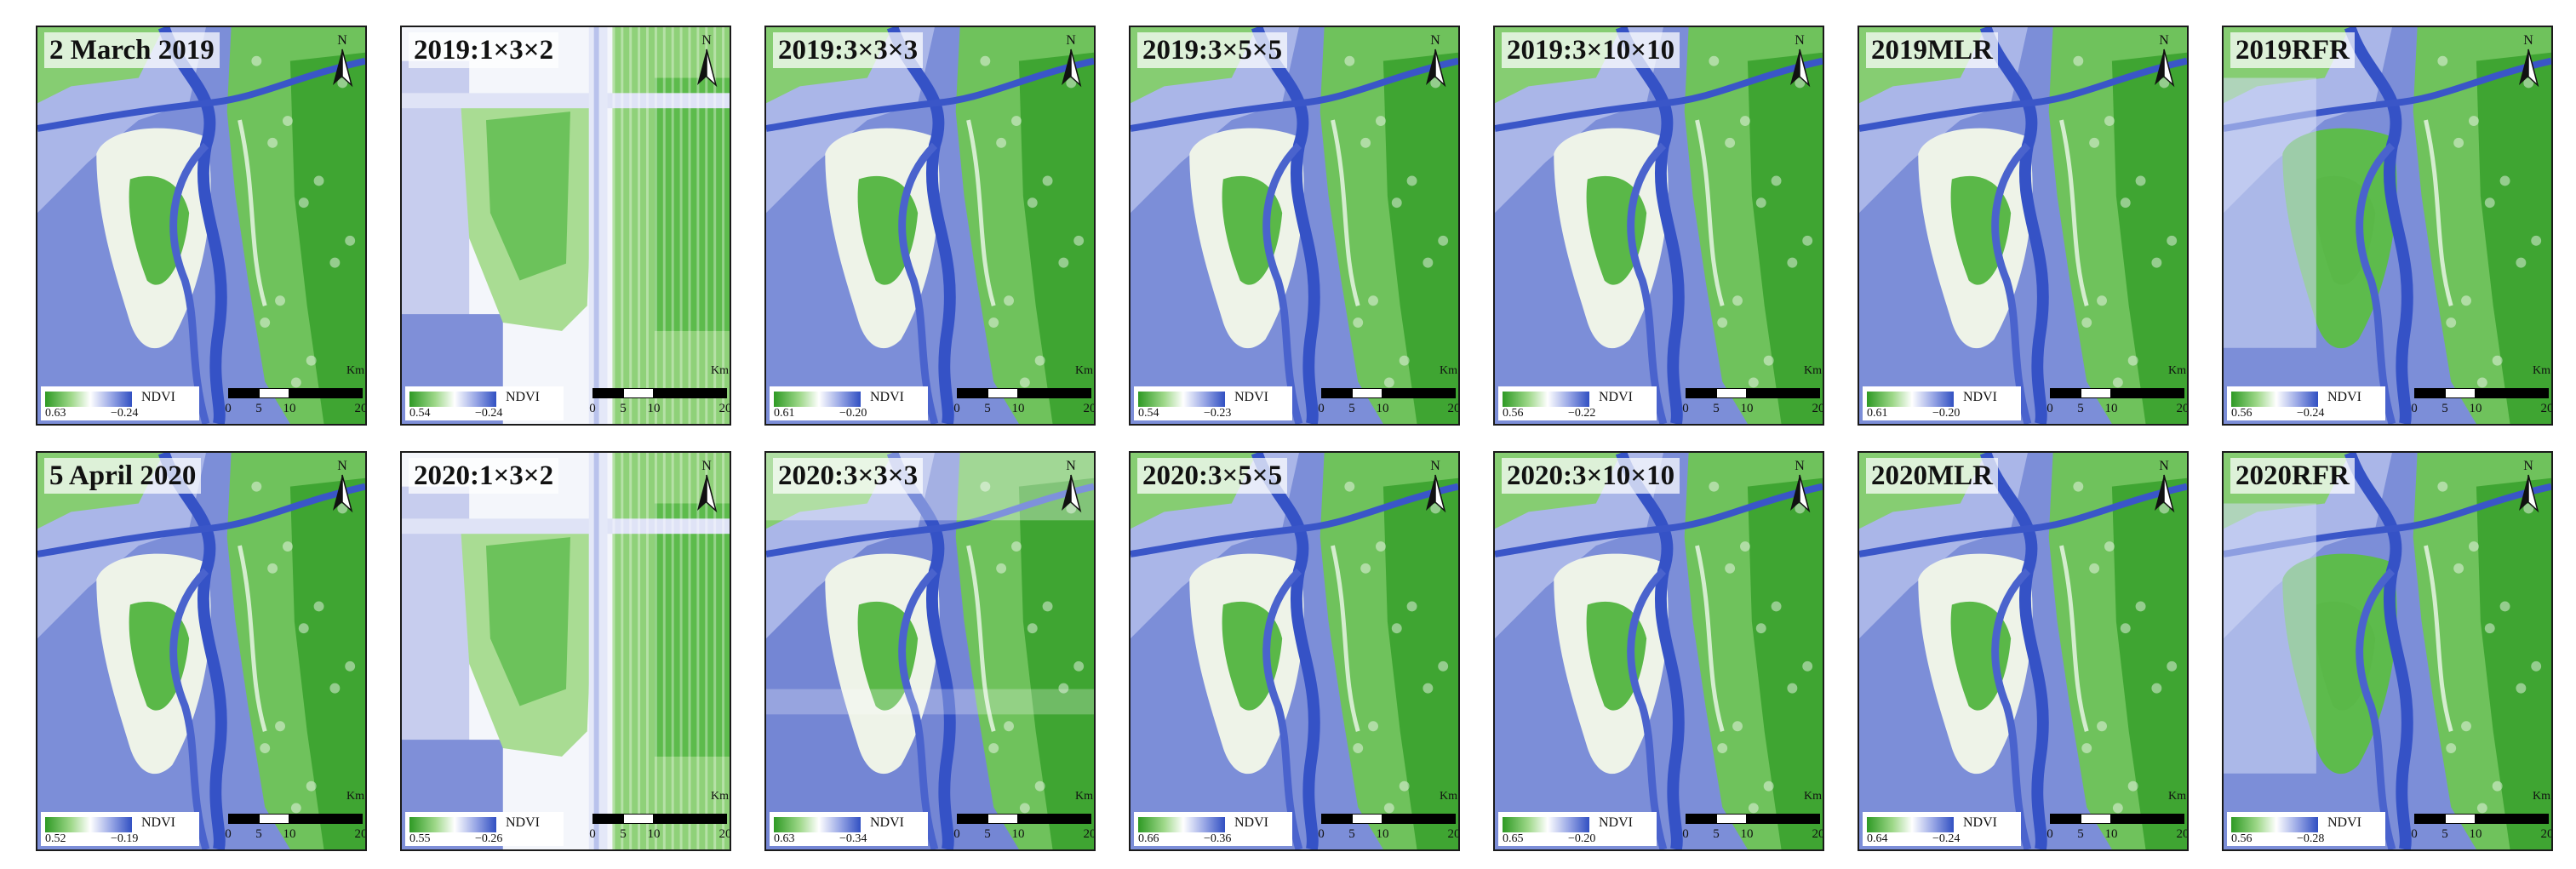 Image resolution: width=2576 pixels, height=869 pixels. Describe the element at coordinates (420, 413) in the screenshot. I see `legend-max-value: 0.54` at that location.